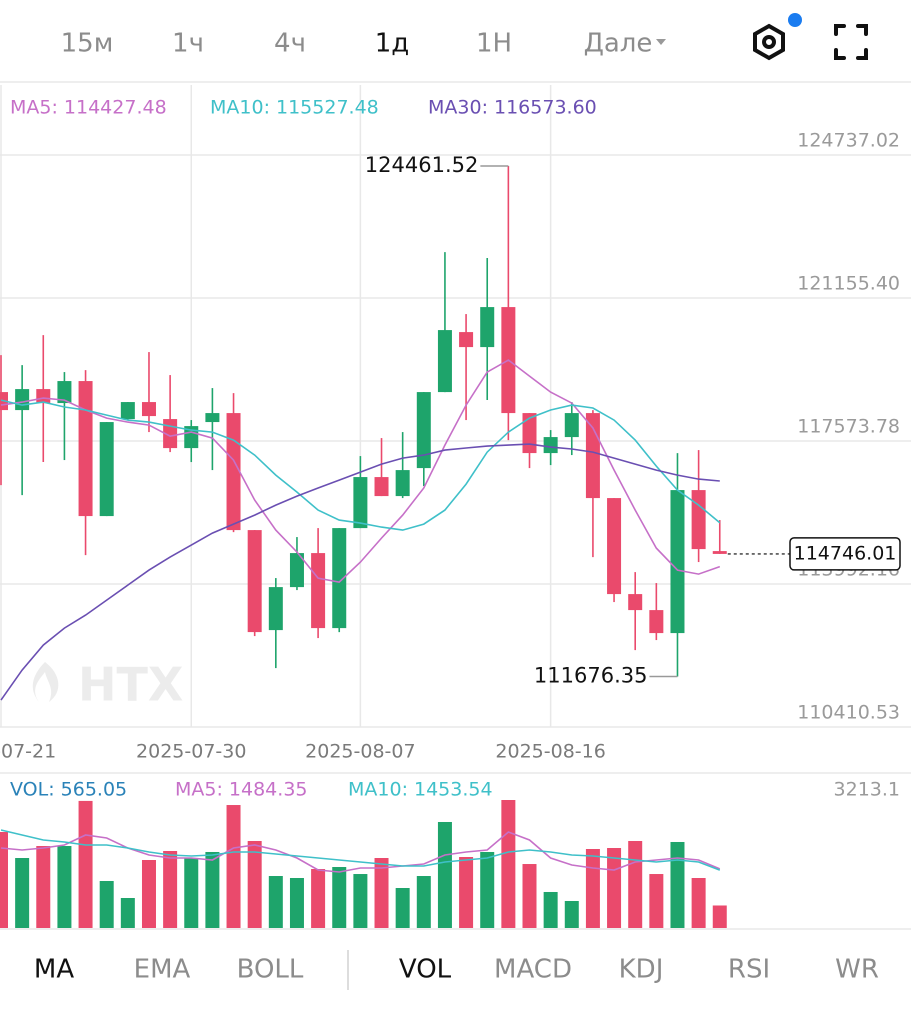 Image resolution: width=911 pixels, height=1024 pixels. Describe the element at coordinates (857, 970) in the screenshot. I see `indicator-tab: WR` at that location.